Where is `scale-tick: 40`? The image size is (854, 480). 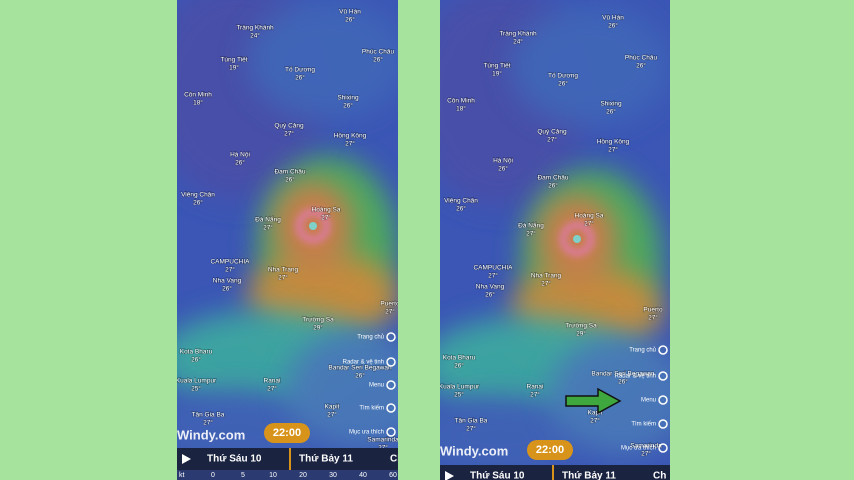
scale-tick: 40 is located at coordinates (363, 475).